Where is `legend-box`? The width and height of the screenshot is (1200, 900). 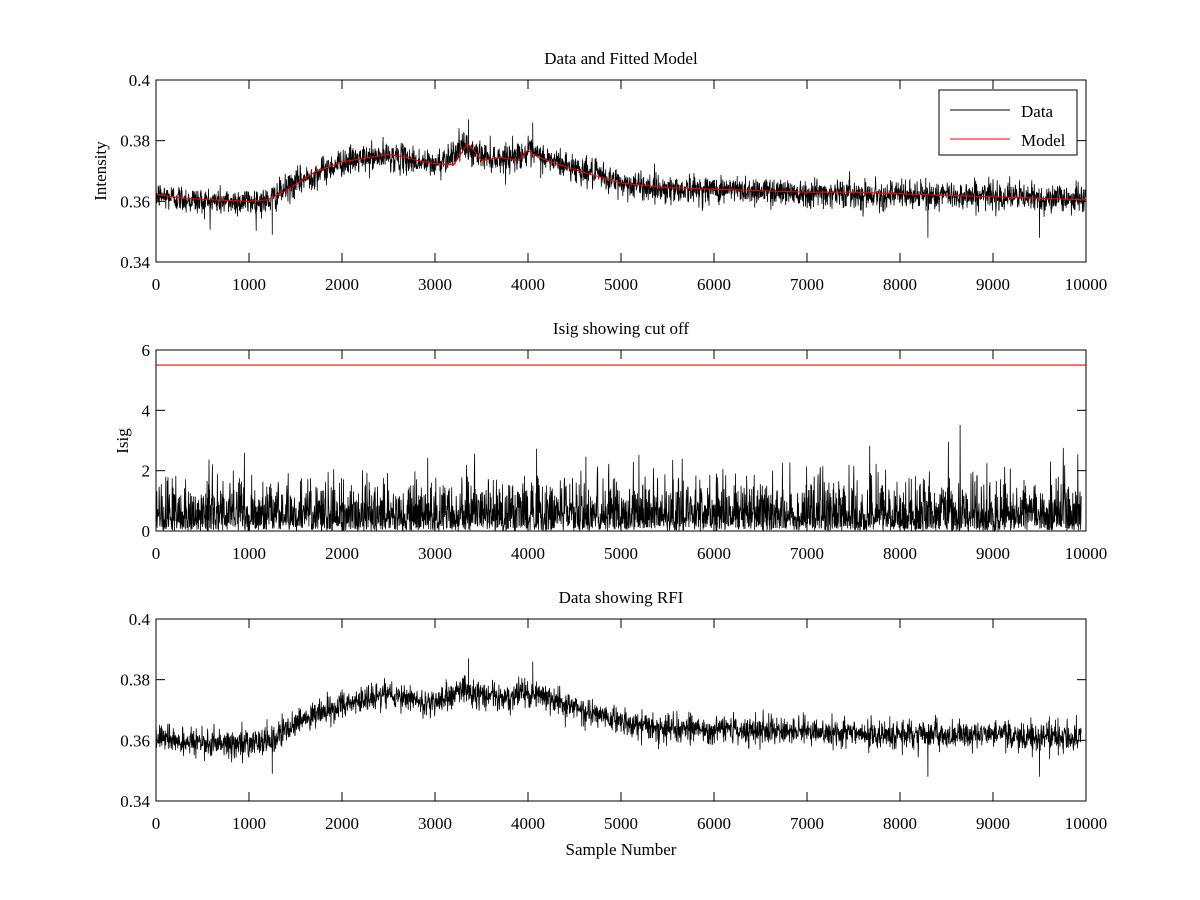
legend-box is located at coordinates (1008, 122).